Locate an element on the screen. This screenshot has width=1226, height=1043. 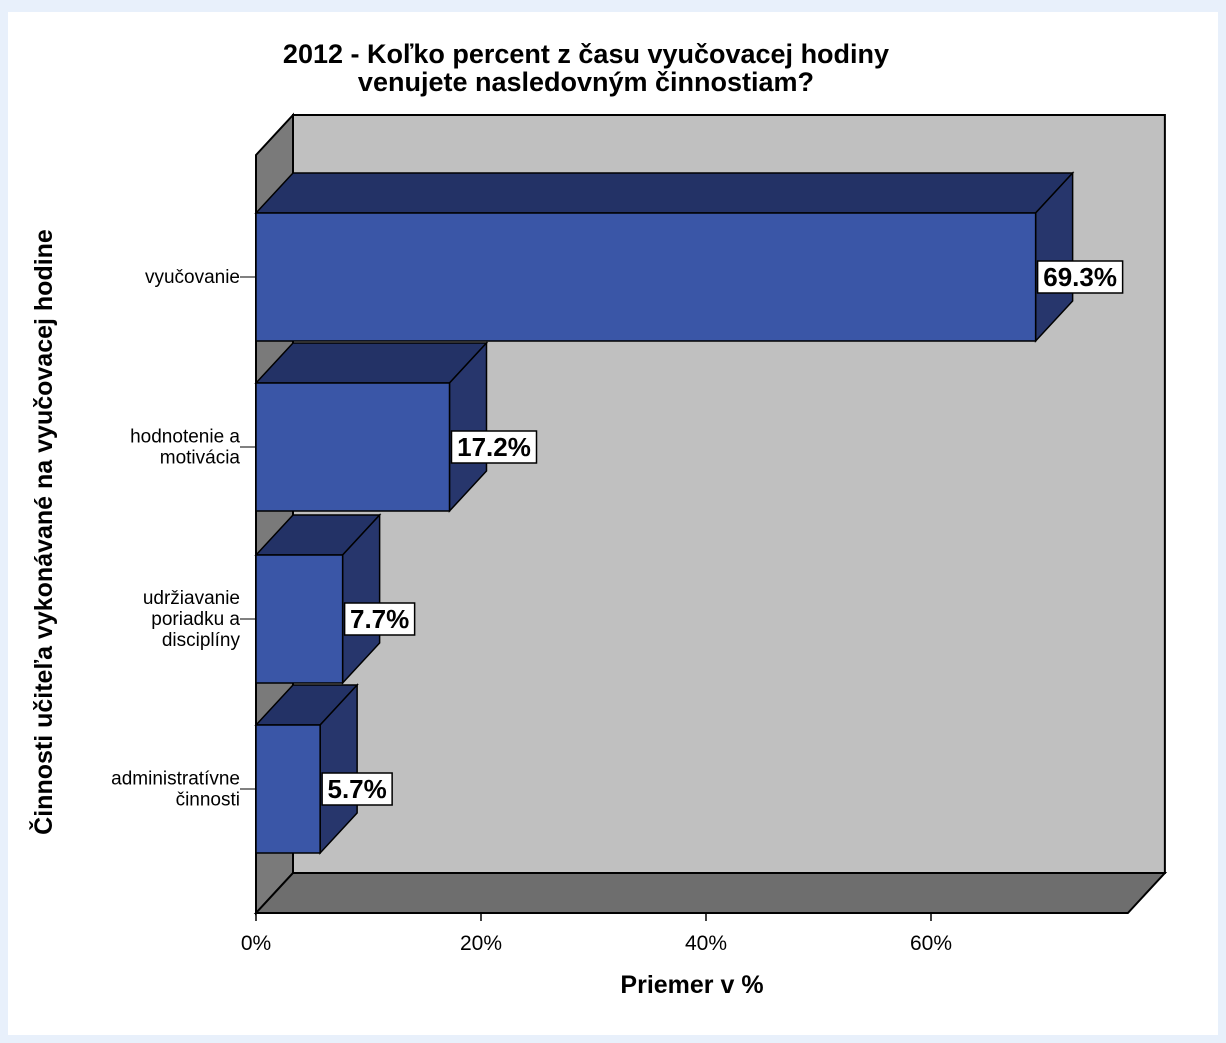
chart-title-line-2: venujete nasledovným činnostiam? is located at coordinates (586, 82).